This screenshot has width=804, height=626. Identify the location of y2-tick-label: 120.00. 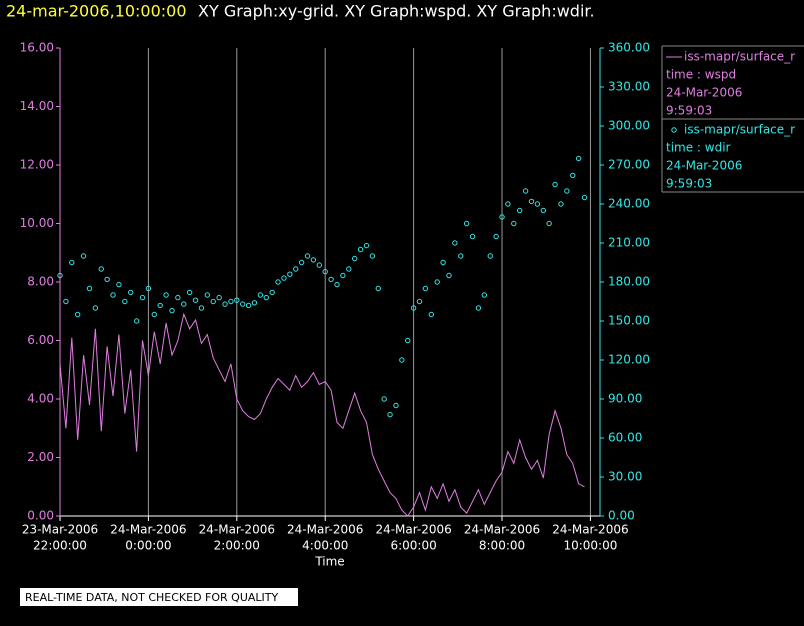
(629, 360).